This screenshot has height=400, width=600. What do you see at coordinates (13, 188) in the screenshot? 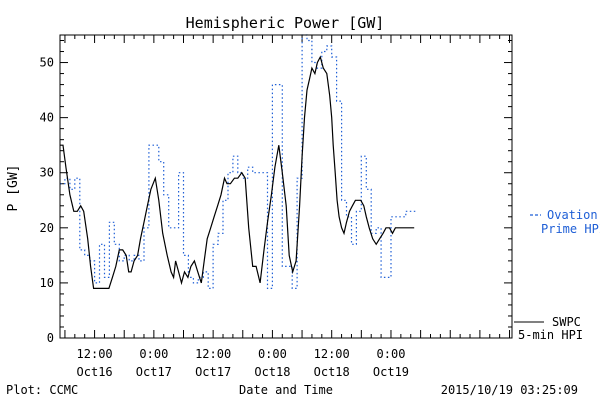
I see `y-axis-label: P [GW]` at bounding box center [13, 188].